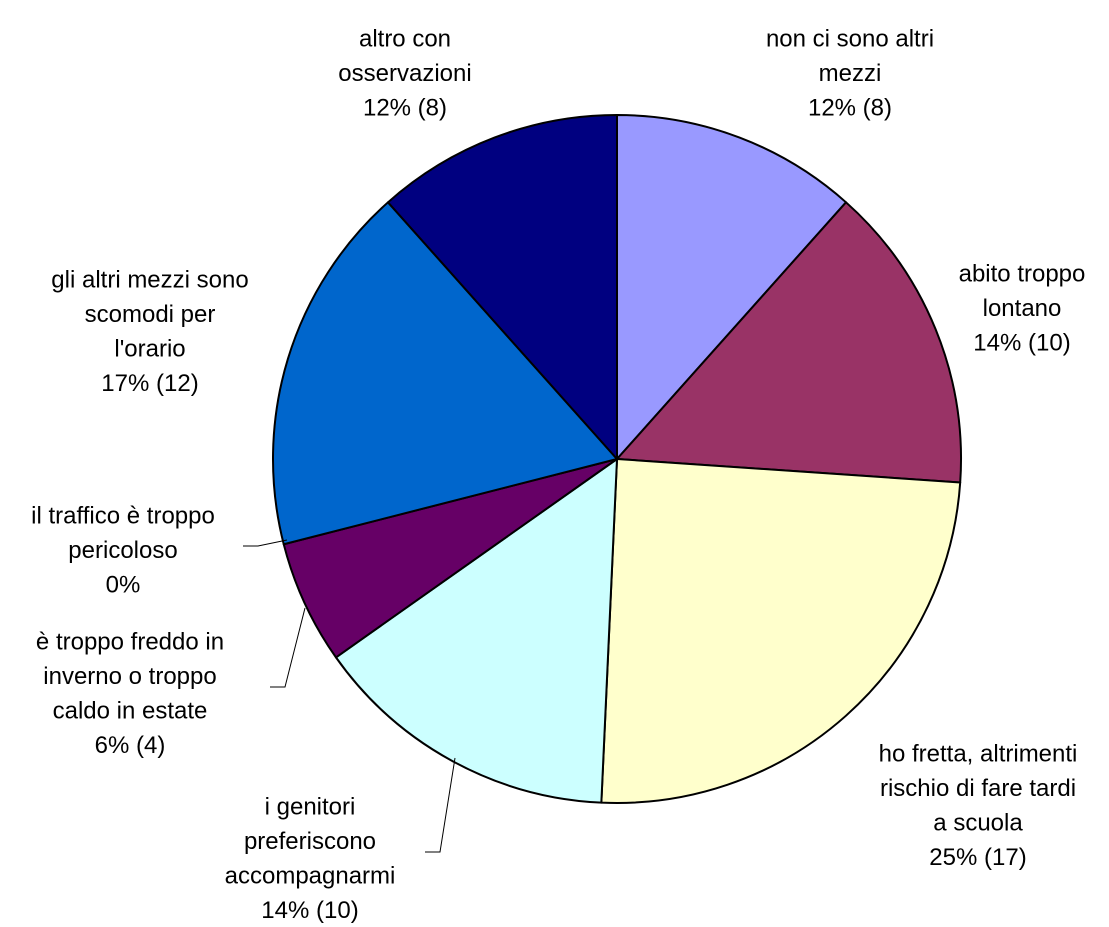 This screenshot has height=927, width=1109. I want to click on slice-label-7: altro con osservazioni 12% (8), so click(404, 73).